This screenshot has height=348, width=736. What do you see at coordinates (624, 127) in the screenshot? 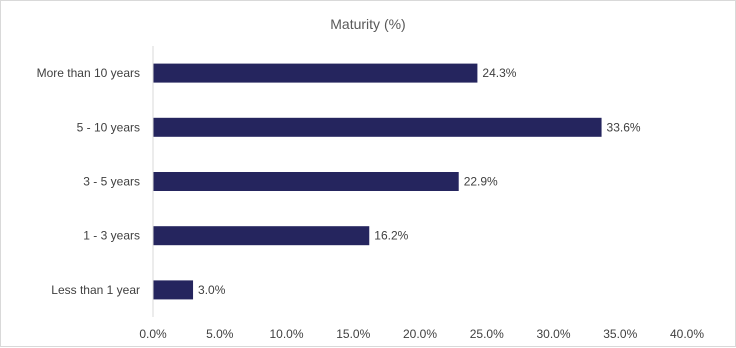
I see `data-label-3: 33.6%` at bounding box center [624, 127].